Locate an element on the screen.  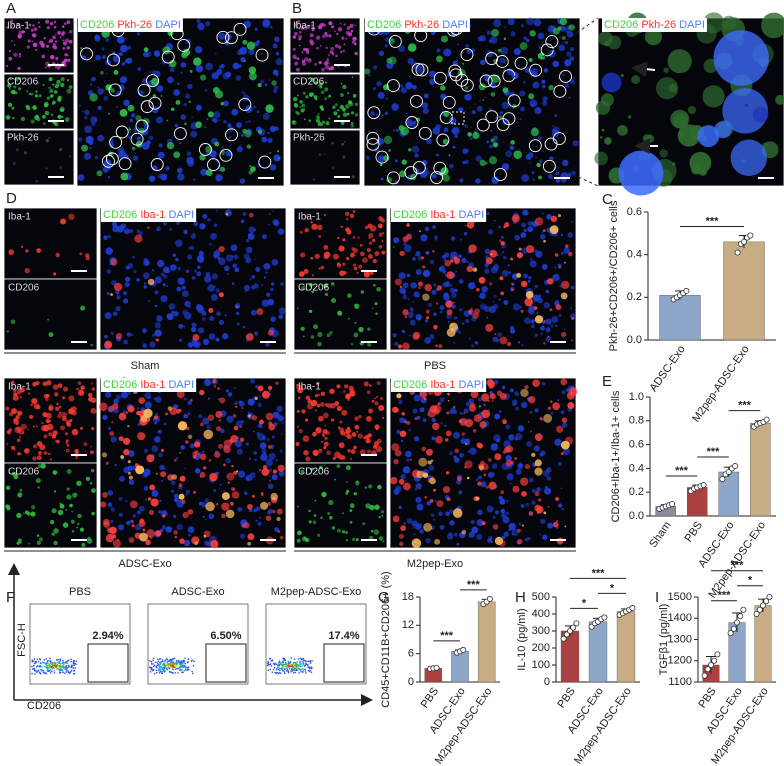
stain-part: Iba-1 is located at coordinates (442, 215).